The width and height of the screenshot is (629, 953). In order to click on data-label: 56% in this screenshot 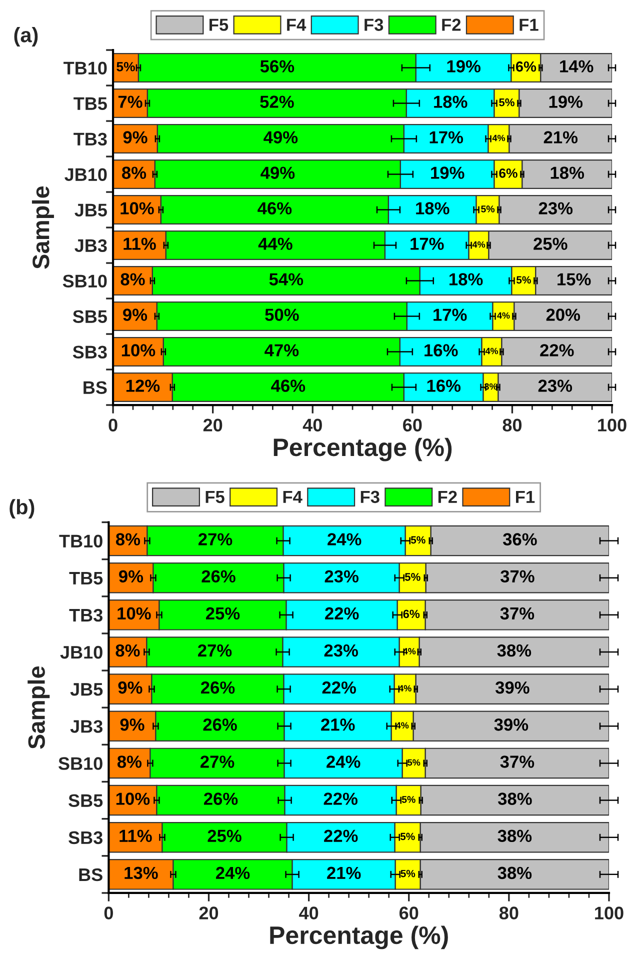, I will do `click(277, 66)`.